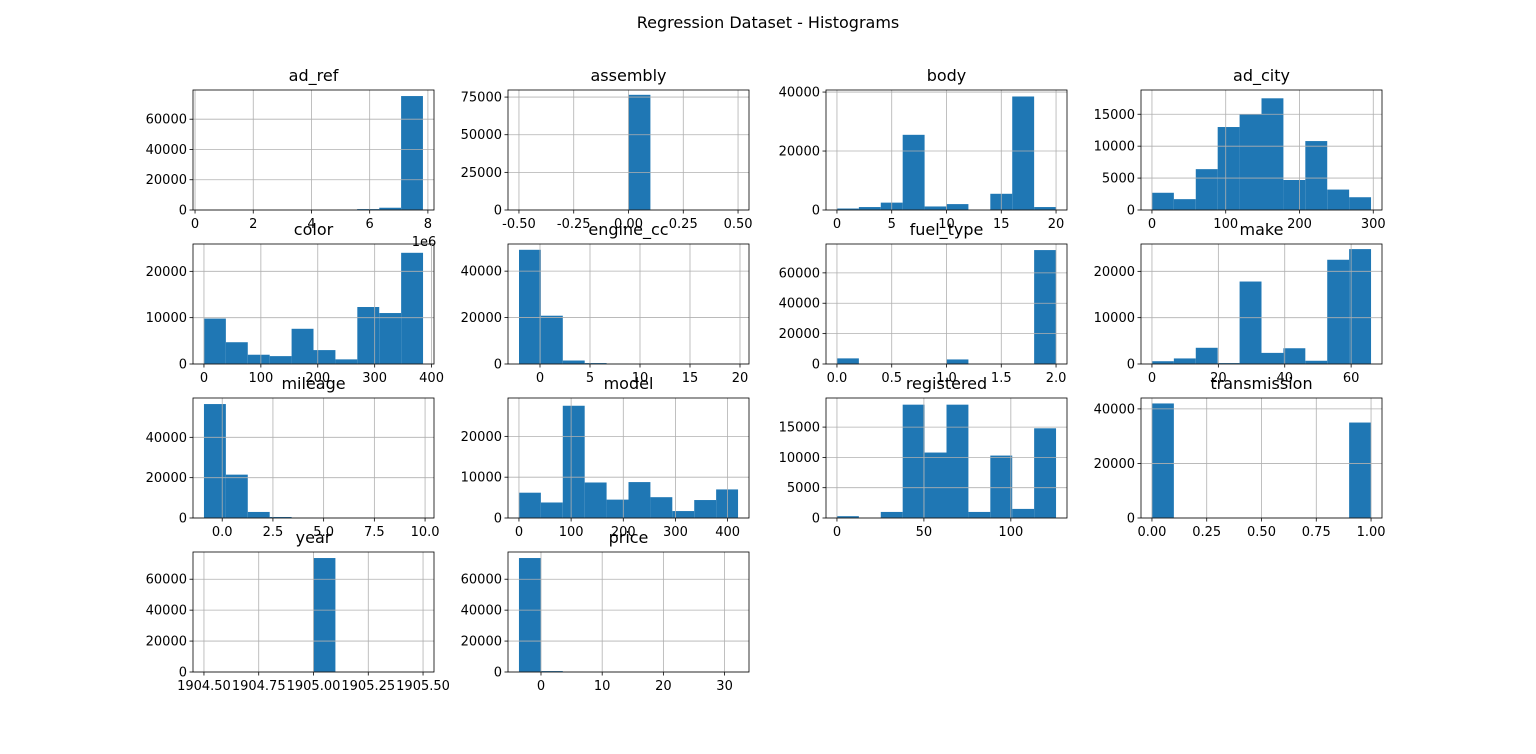 This screenshot has width=1536, height=754. What do you see at coordinates (727, 532) in the screenshot?
I see `x-tick-label: 400` at bounding box center [727, 532].